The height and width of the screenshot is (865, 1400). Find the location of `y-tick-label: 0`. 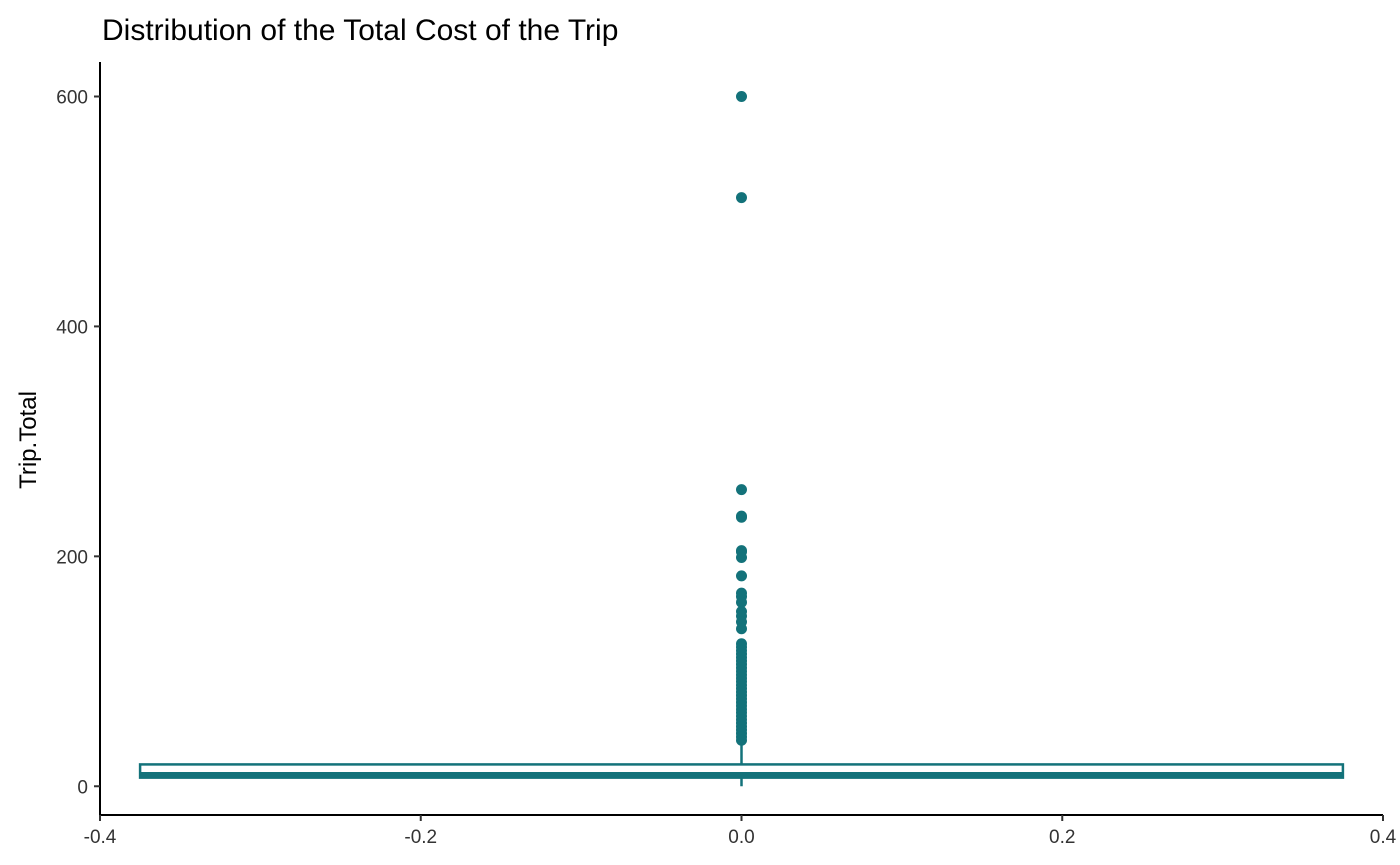

y-tick-label: 0 is located at coordinates (82, 787).